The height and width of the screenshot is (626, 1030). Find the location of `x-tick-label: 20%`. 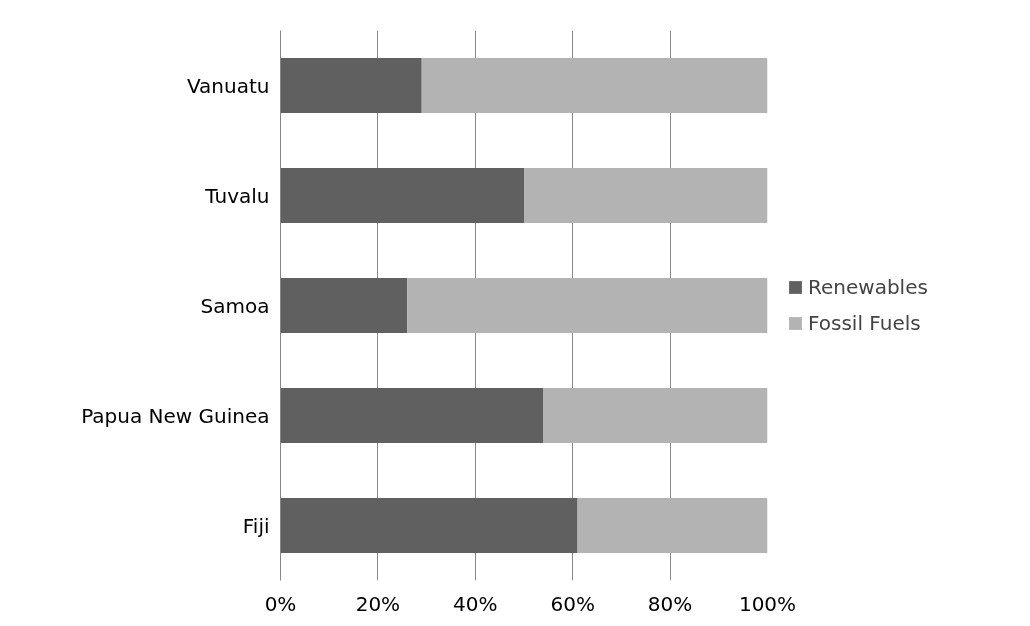

x-tick-label: 20% is located at coordinates (378, 603).